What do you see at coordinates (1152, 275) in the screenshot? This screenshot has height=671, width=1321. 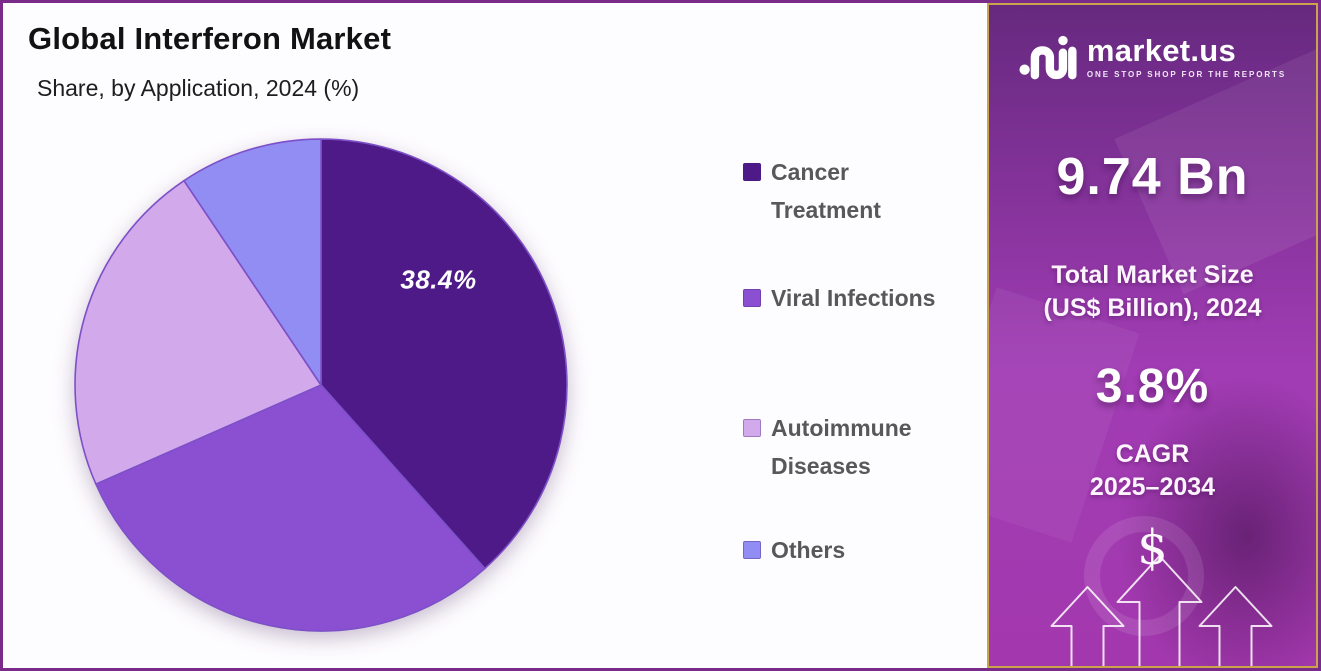 I see `market-size-label-line1: Total Market Size` at bounding box center [1152, 275].